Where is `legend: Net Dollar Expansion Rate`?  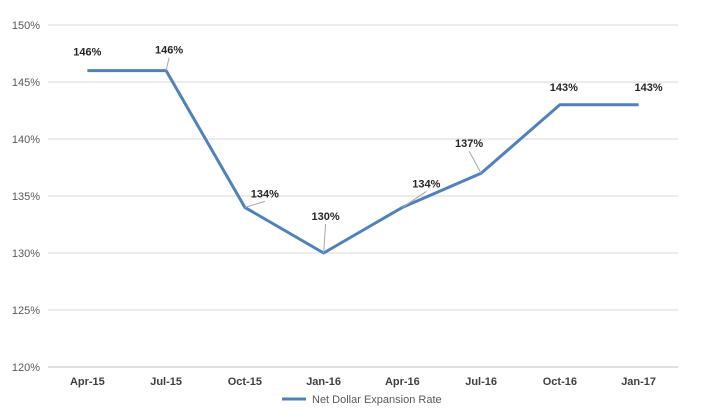
legend: Net Dollar Expansion Rate is located at coordinates (362, 400).